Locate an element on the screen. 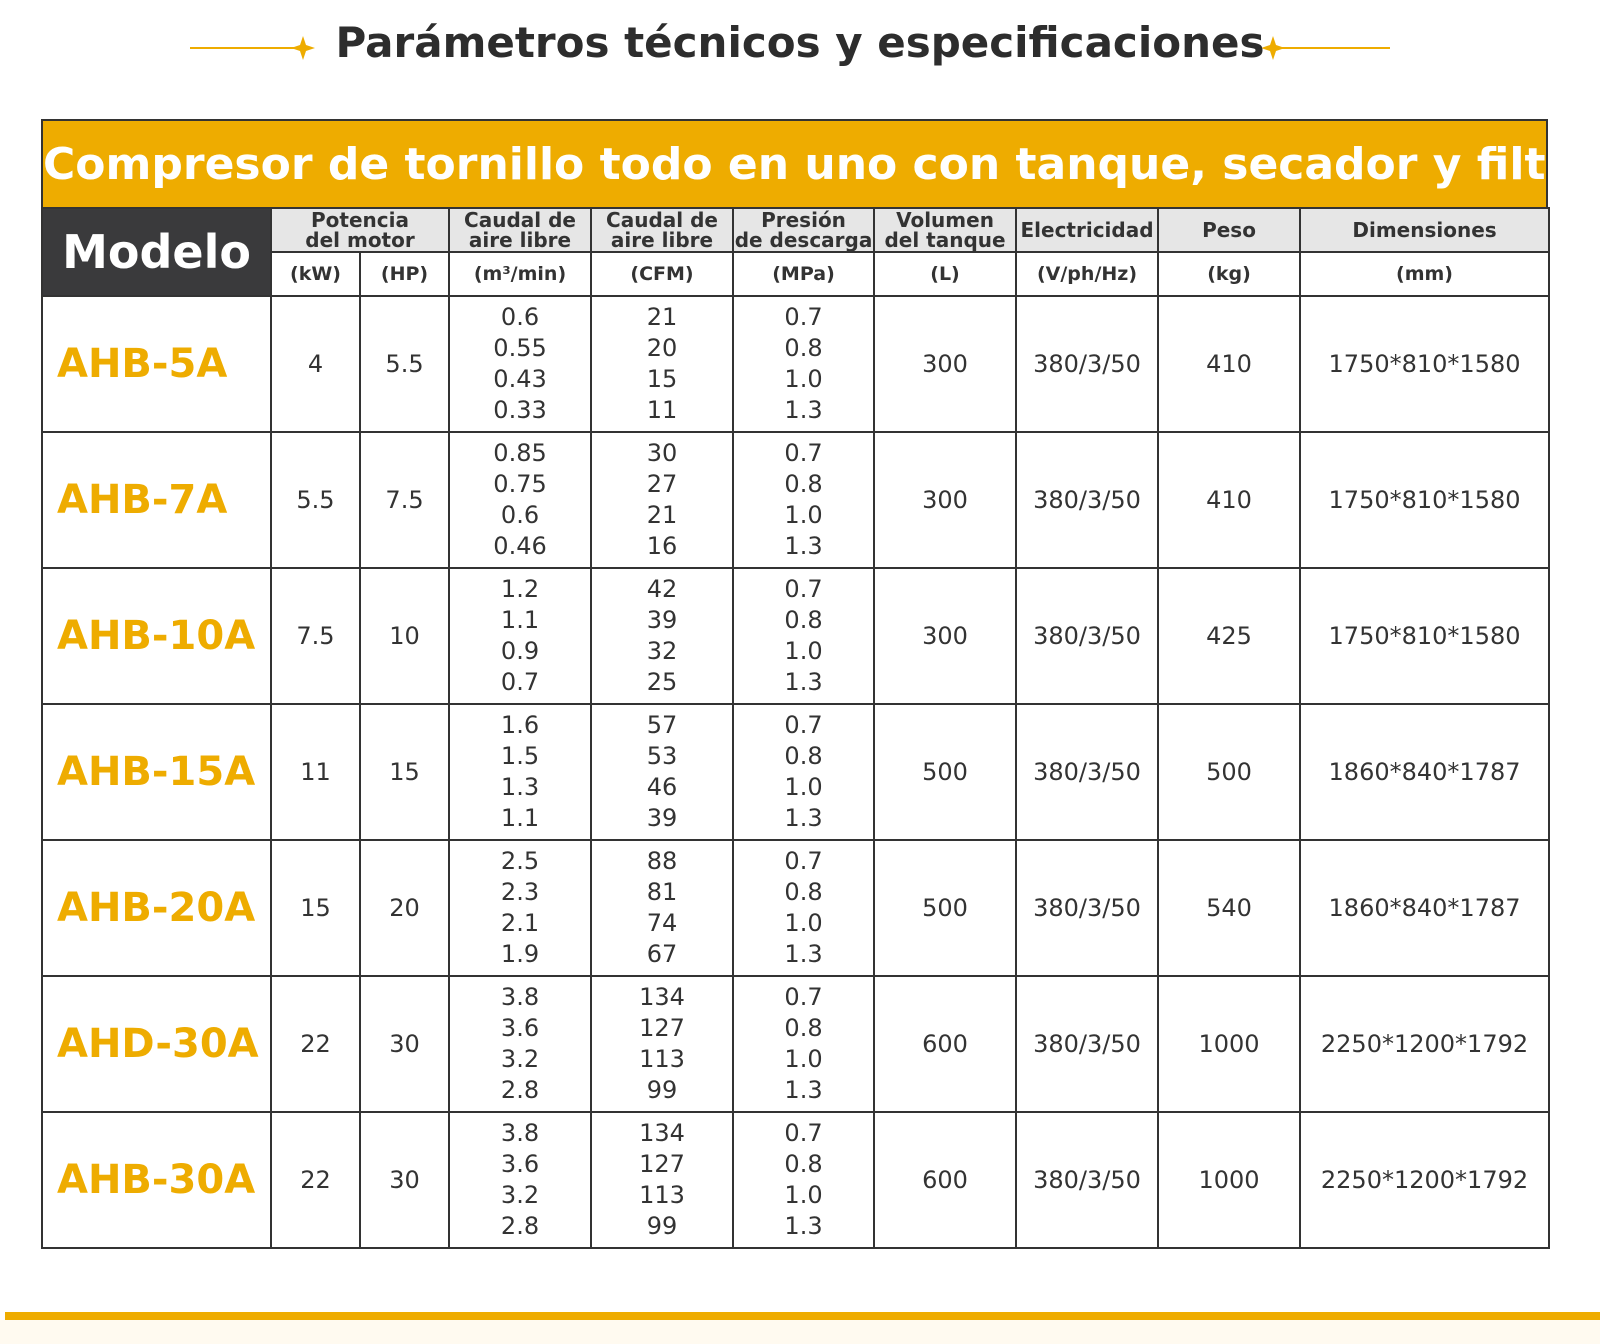  header-line: del motor is located at coordinates (360, 240).